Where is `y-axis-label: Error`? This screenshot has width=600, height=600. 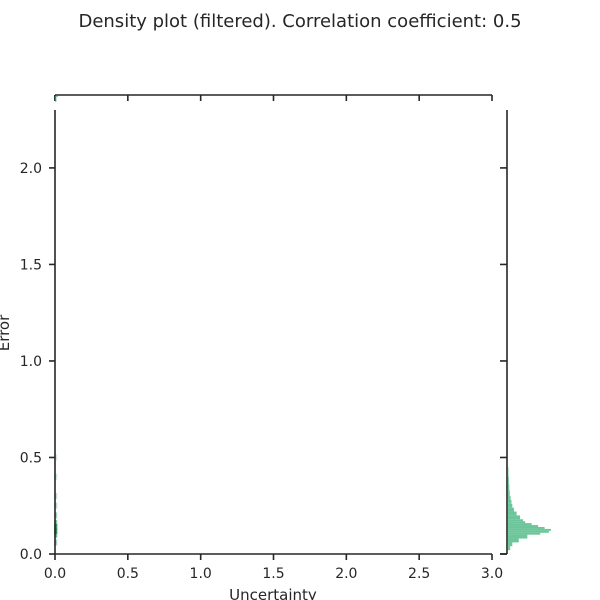
y-axis-label: Error is located at coordinates (6, 332).